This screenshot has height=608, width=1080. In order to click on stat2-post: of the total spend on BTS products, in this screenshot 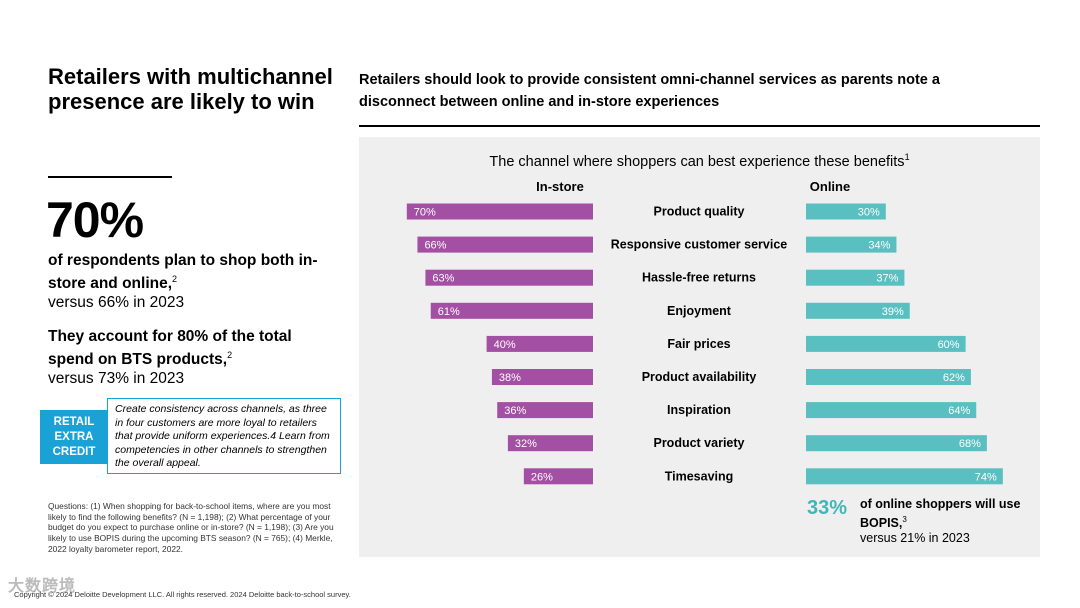, I will do `click(170, 348)`.